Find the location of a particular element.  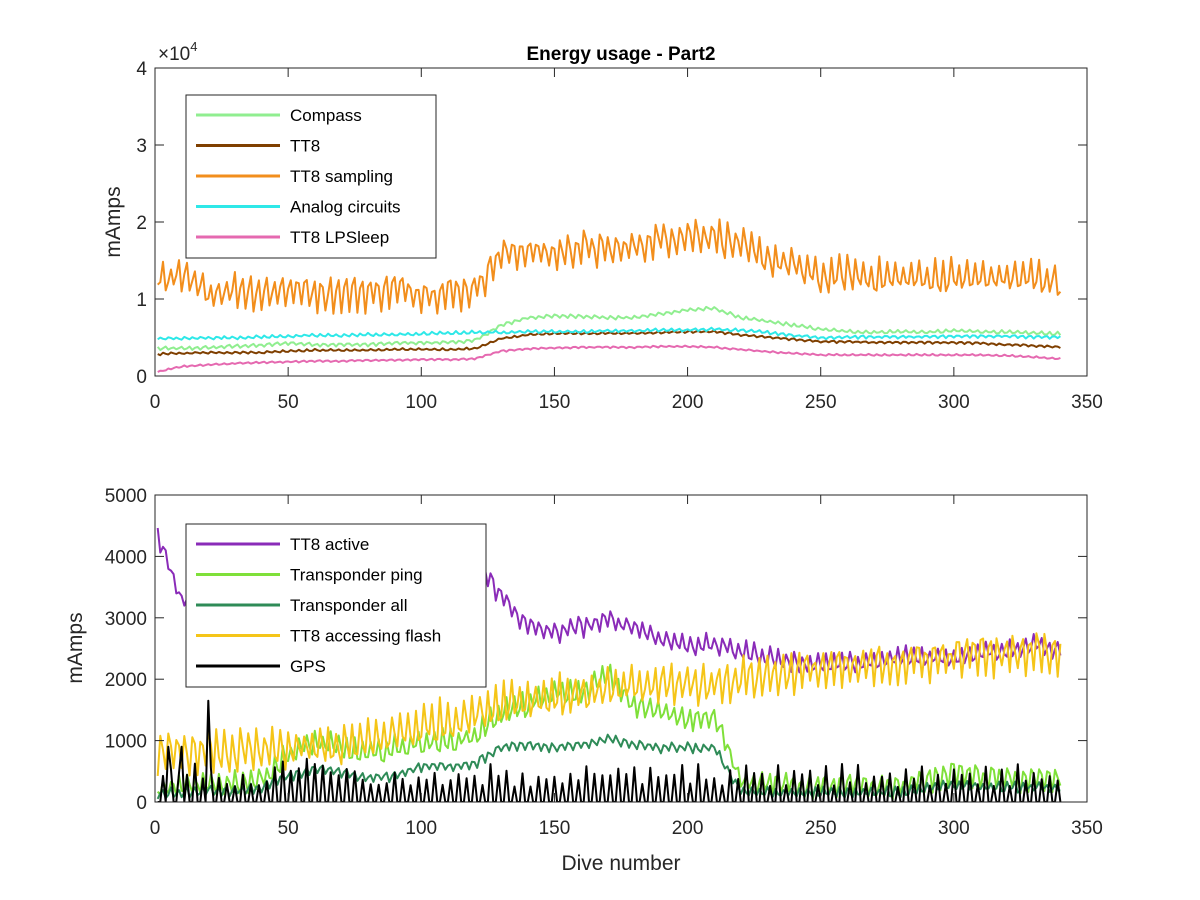

y-tick-label: 4000 is located at coordinates (126, 557).